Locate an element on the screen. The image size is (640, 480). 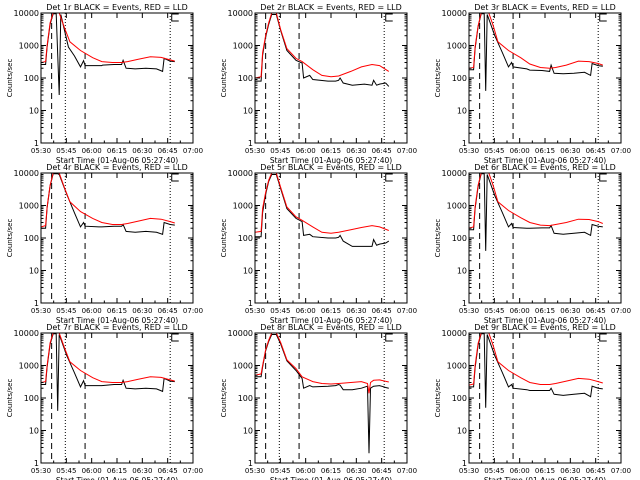
chart-title: Det 8r BLACK = Events, RED = LLD is located at coordinates (331, 327).